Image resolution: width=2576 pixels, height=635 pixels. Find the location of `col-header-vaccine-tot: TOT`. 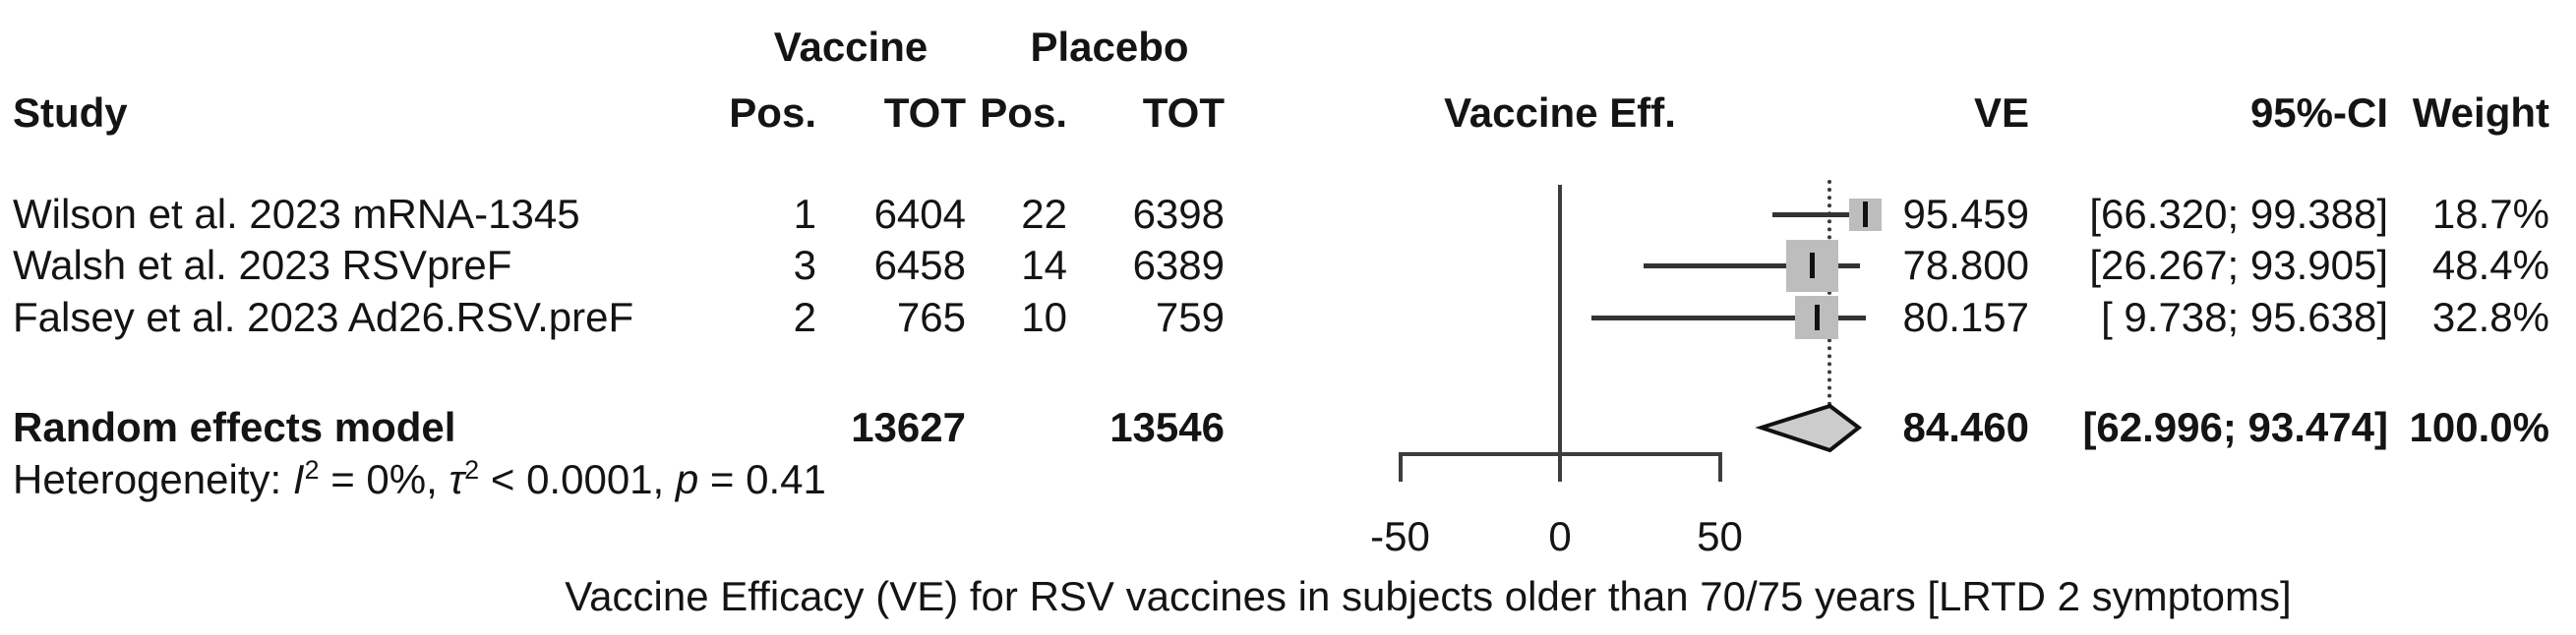

col-header-vaccine-tot: TOT is located at coordinates (924, 112).